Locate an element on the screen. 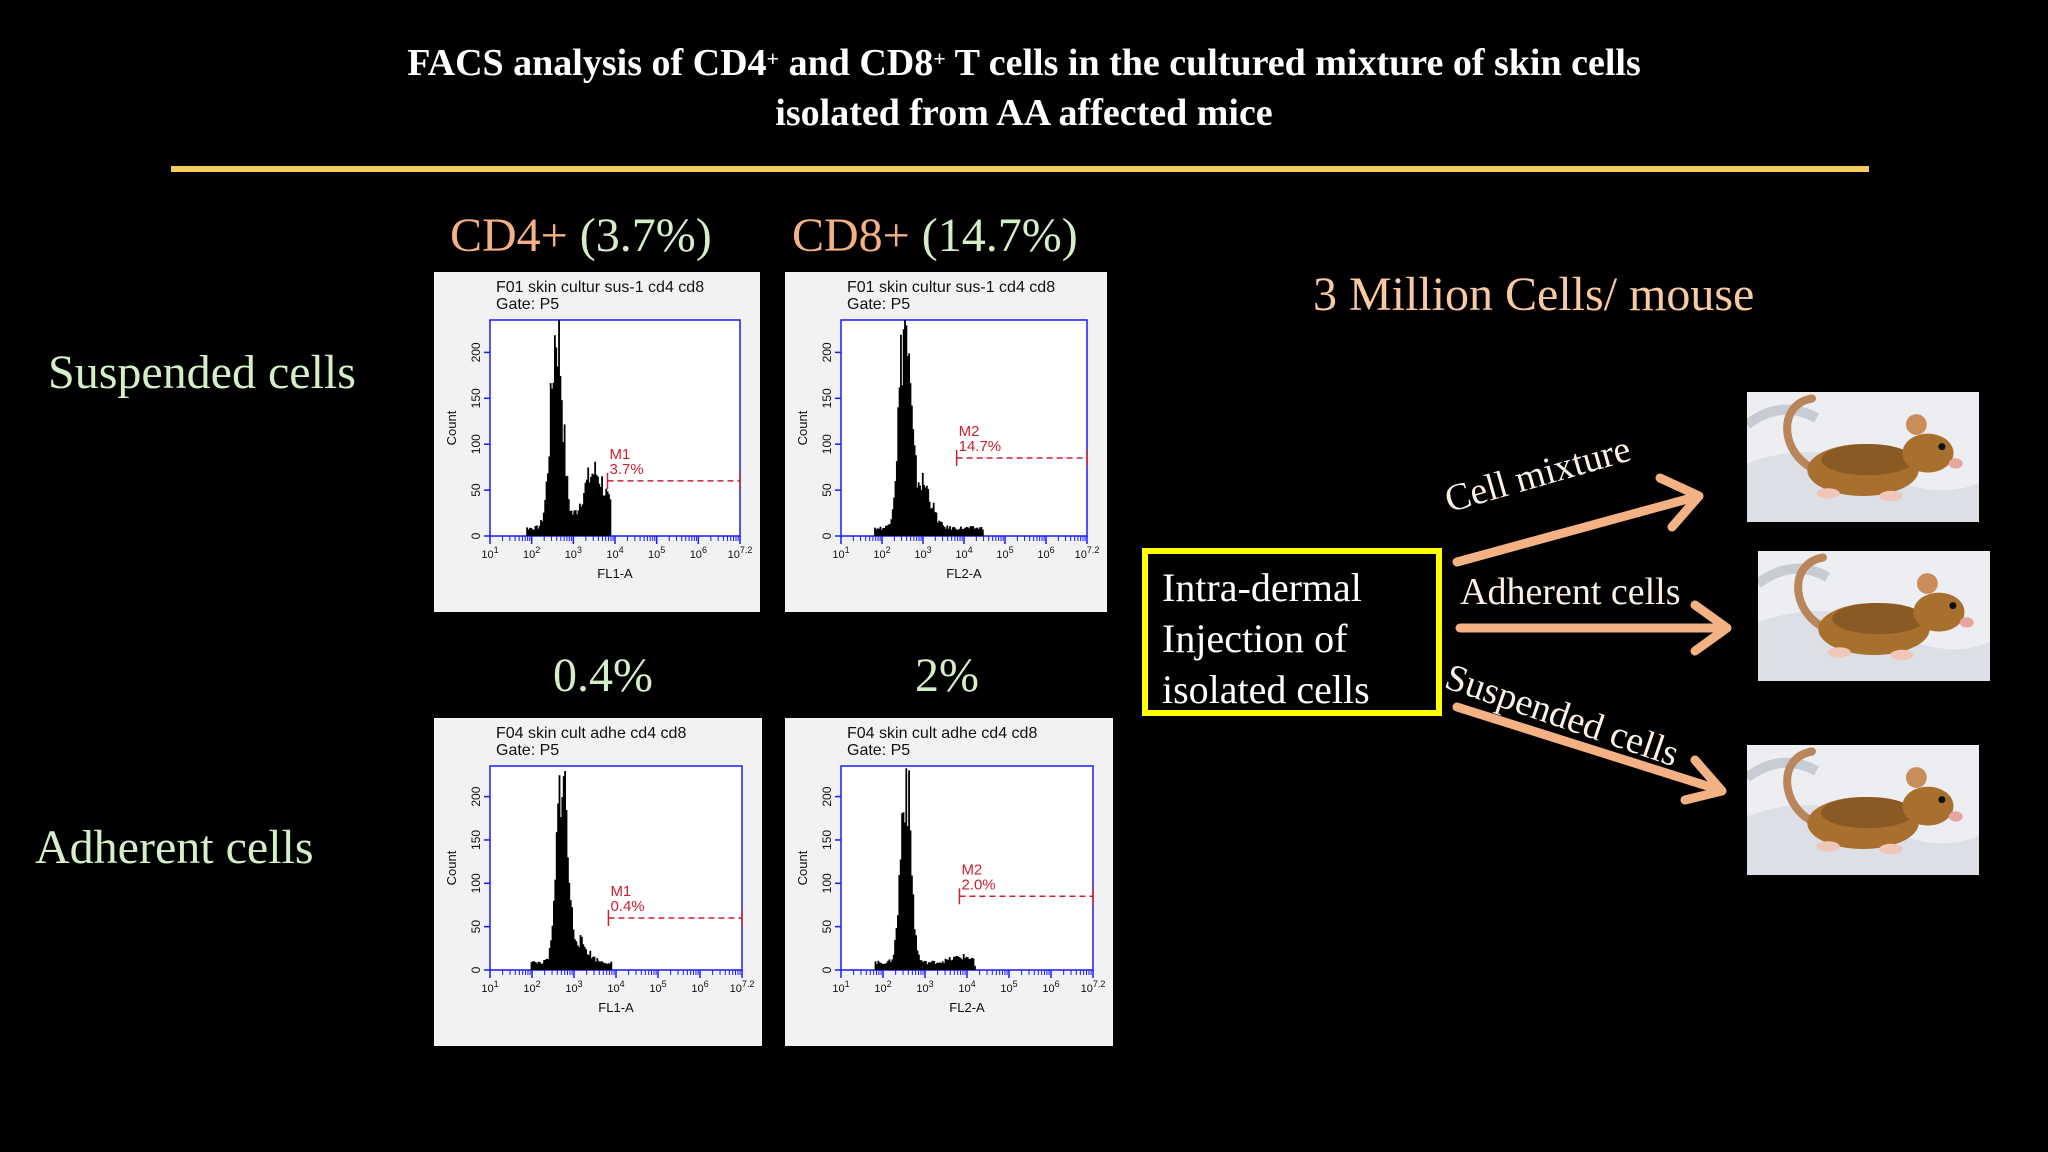  y-tick-label: 50 is located at coordinates (476, 490).